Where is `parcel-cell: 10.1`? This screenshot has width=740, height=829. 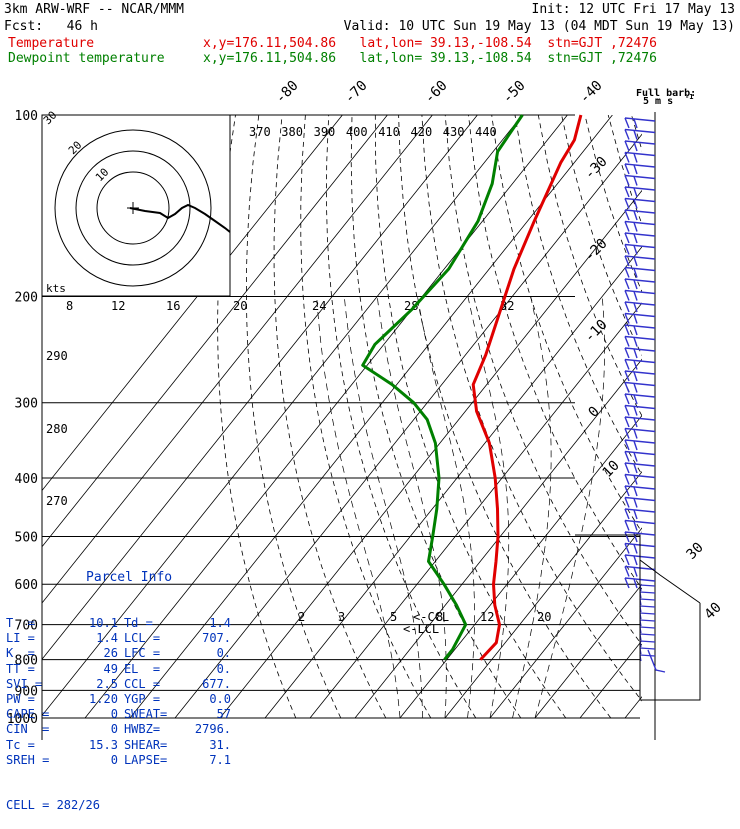
parcel-cell: 10.1 is located at coordinates (91, 623).